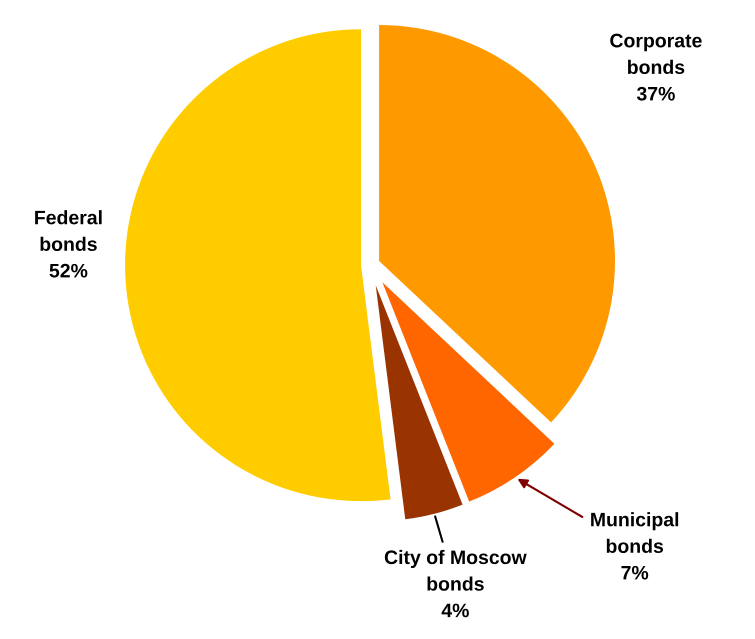  Describe the element at coordinates (455, 570) in the screenshot. I see `slice-label: City of Moscow bonds` at that location.